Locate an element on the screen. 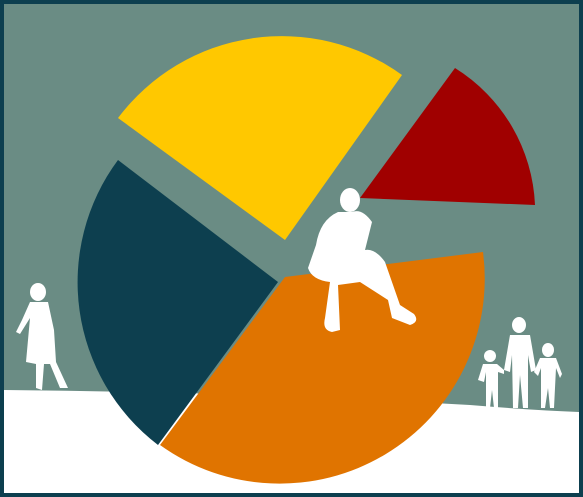  pie-slice-red is located at coordinates (447, 136).